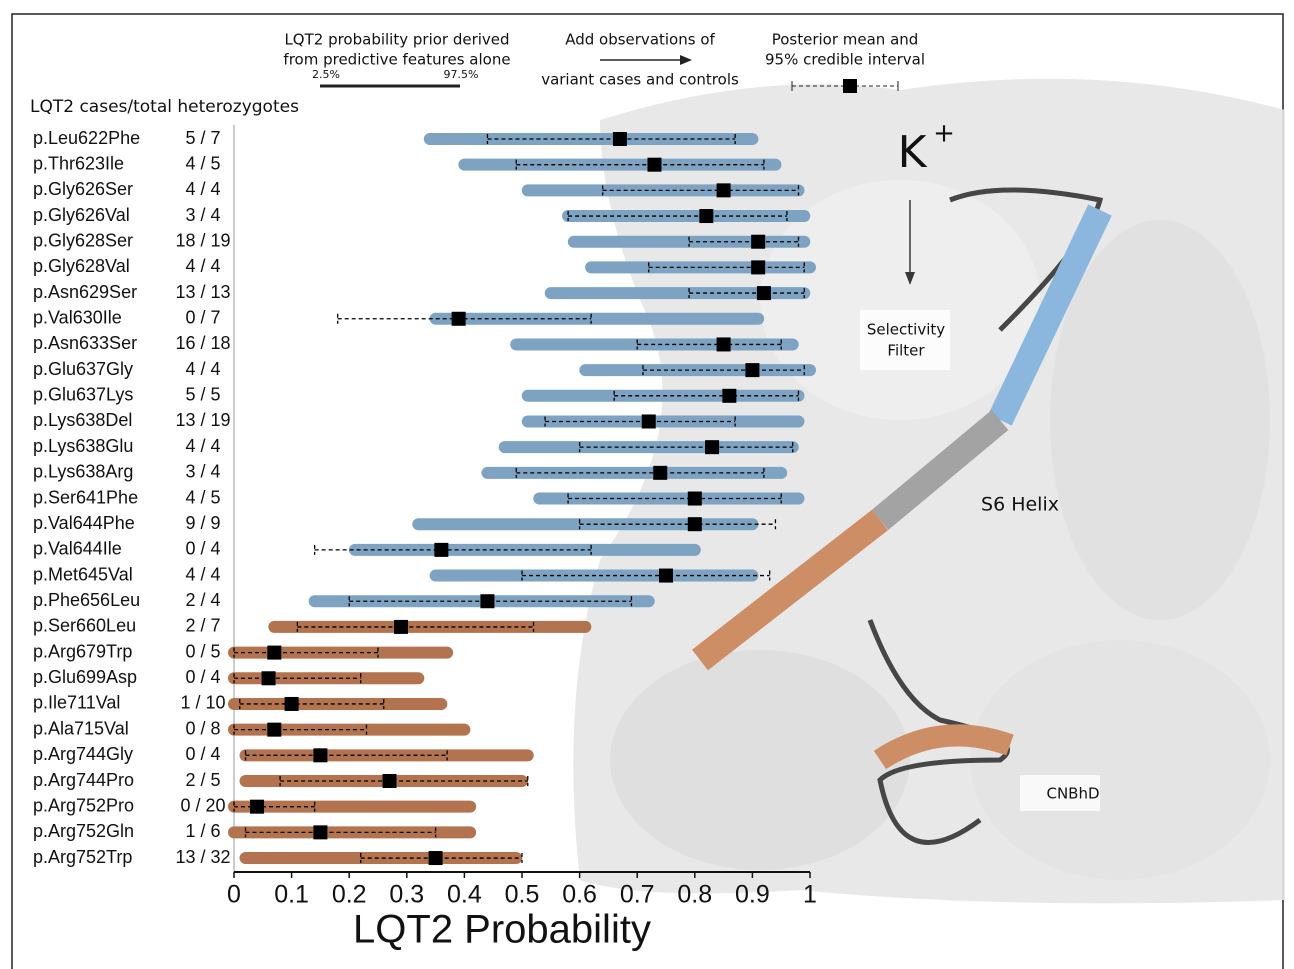 This screenshot has width=1294, height=969. What do you see at coordinates (83, 574) in the screenshot?
I see `variant-label: p.Met645Val` at bounding box center [83, 574].